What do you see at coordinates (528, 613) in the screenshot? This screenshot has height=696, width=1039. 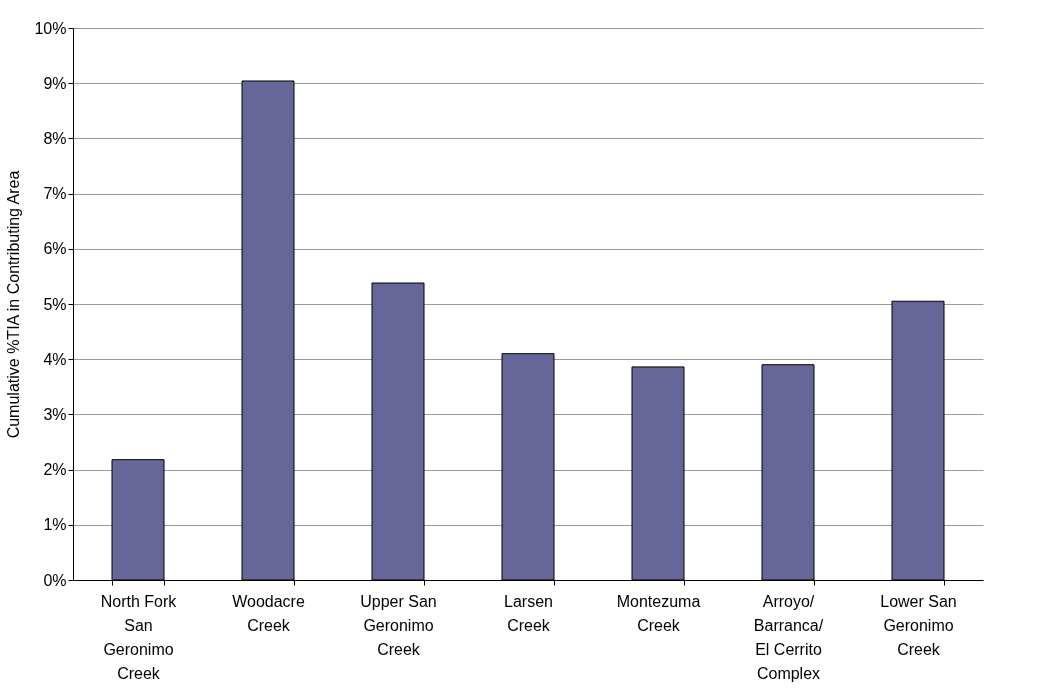 I see `x-tick-label: Larsen Creek` at bounding box center [528, 613].